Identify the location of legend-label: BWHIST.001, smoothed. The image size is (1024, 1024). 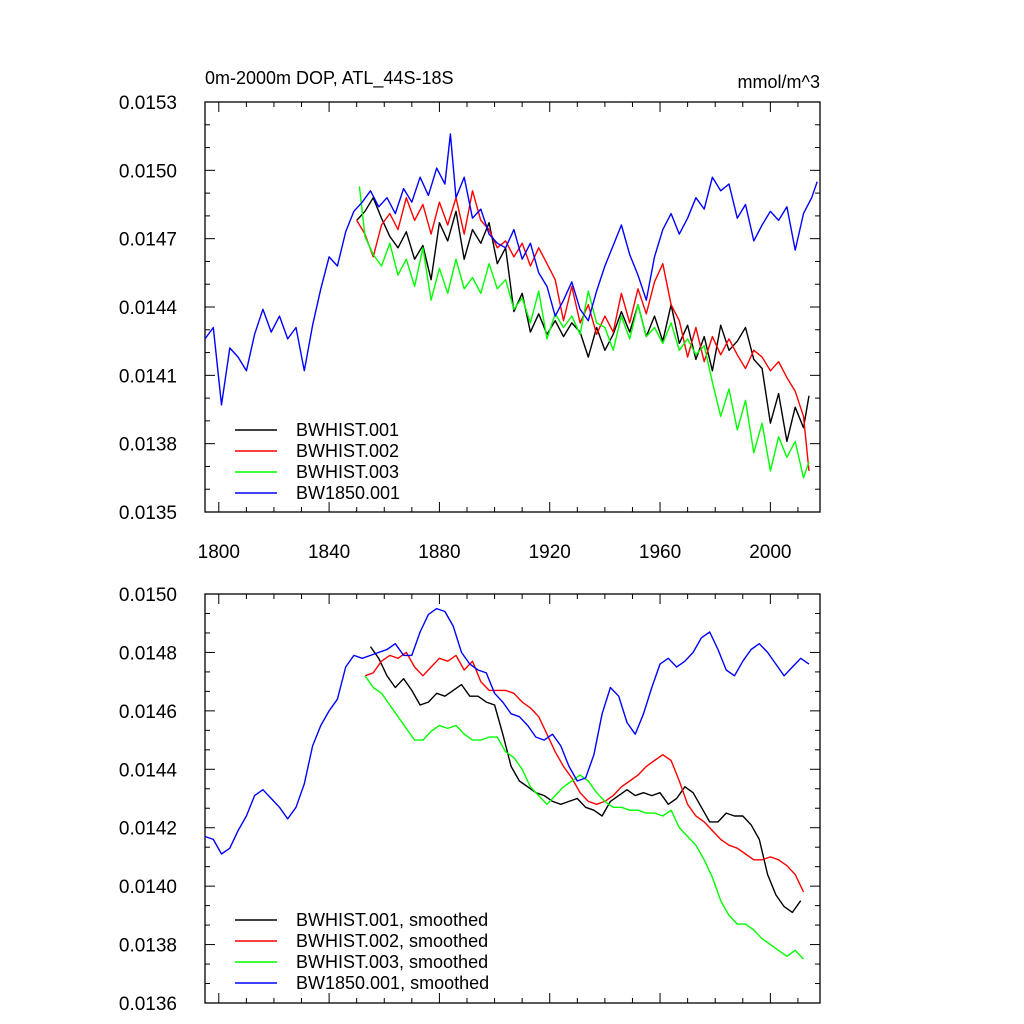
(392, 920).